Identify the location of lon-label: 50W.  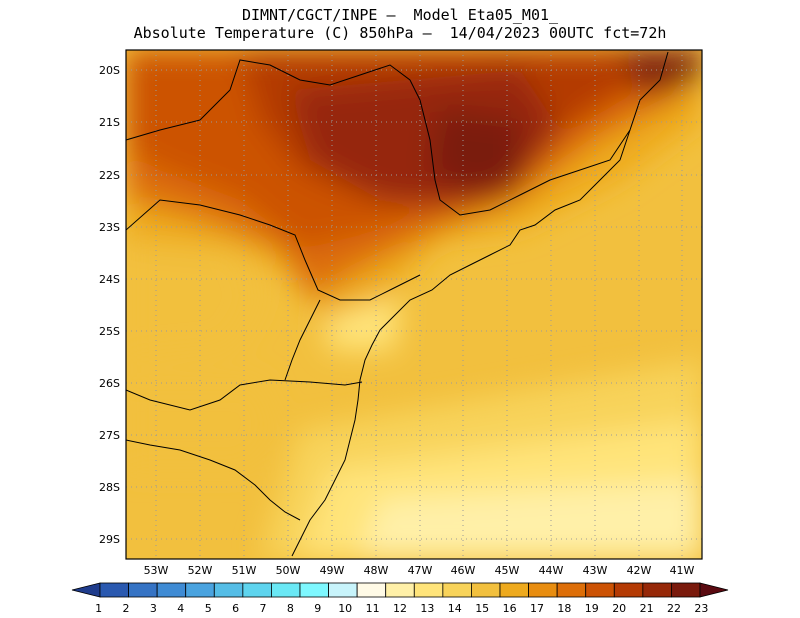
(288, 570).